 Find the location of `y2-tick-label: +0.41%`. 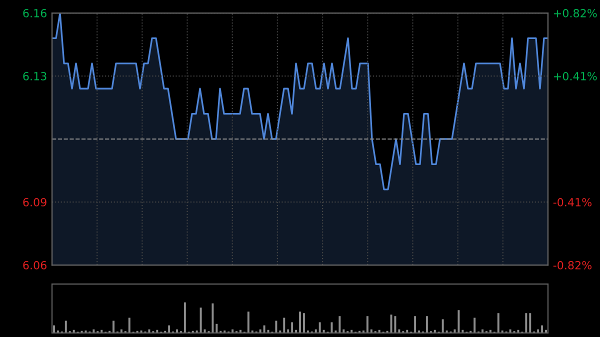

y2-tick-label: +0.41% is located at coordinates (575, 76).